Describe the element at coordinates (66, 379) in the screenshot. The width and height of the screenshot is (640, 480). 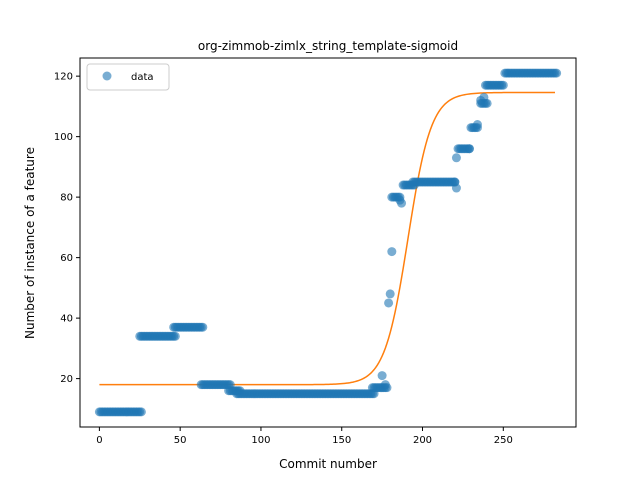
I see `y-tick-label: 20` at that location.